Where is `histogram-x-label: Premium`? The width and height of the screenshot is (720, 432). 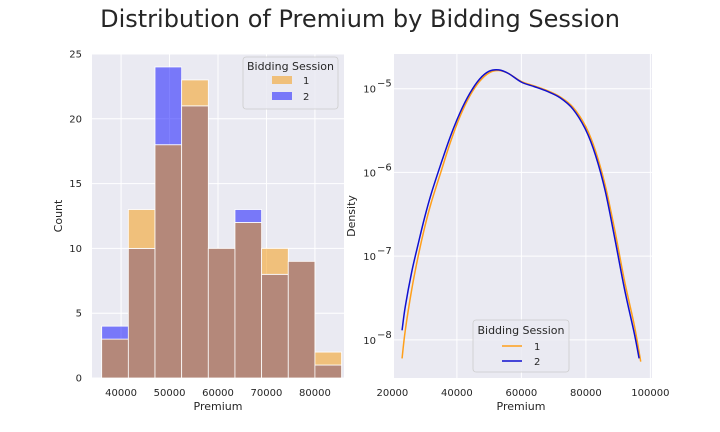
histogram-x-label: Premium is located at coordinates (218, 406).